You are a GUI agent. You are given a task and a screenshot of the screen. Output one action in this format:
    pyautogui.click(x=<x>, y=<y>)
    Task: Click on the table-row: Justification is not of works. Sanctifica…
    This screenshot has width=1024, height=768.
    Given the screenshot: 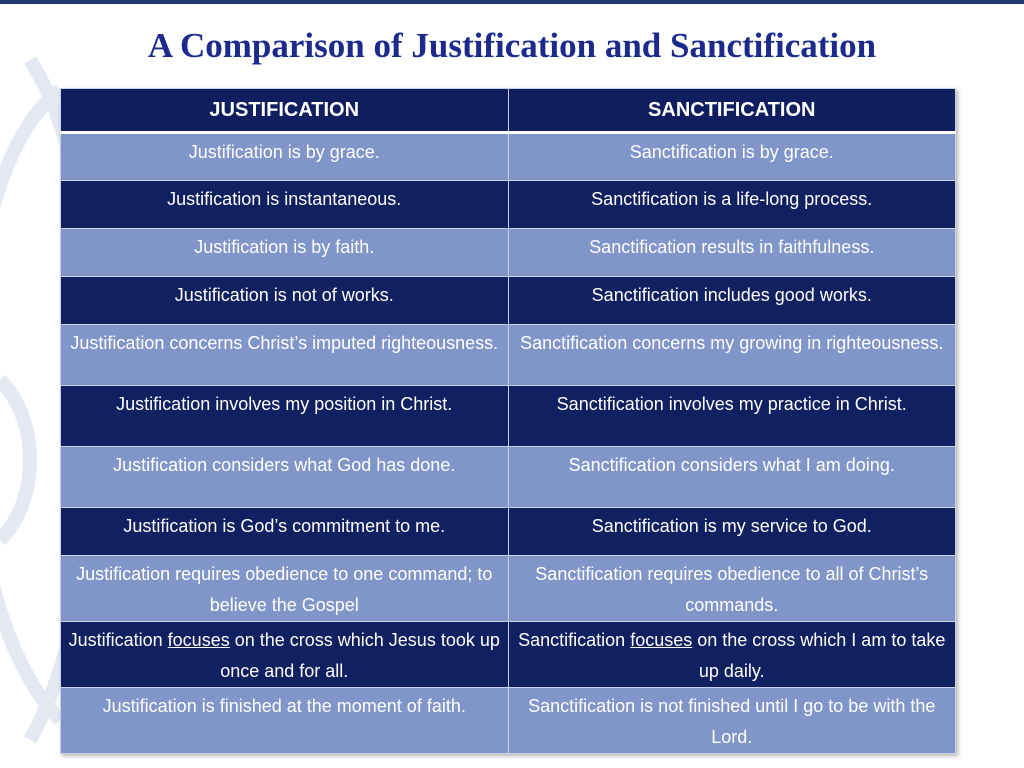 What is the action you would take?
    pyautogui.click(x=508, y=300)
    